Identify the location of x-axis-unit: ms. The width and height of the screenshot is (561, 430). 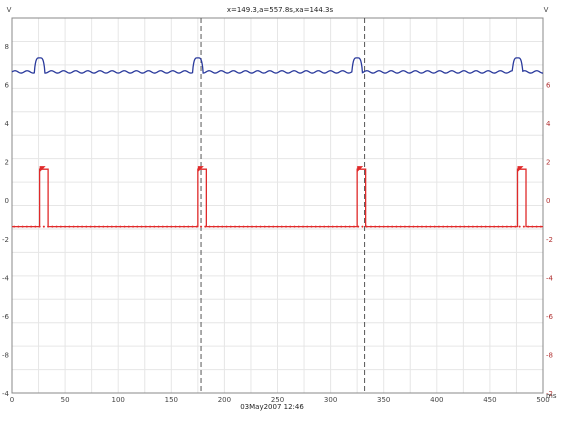
(551, 396).